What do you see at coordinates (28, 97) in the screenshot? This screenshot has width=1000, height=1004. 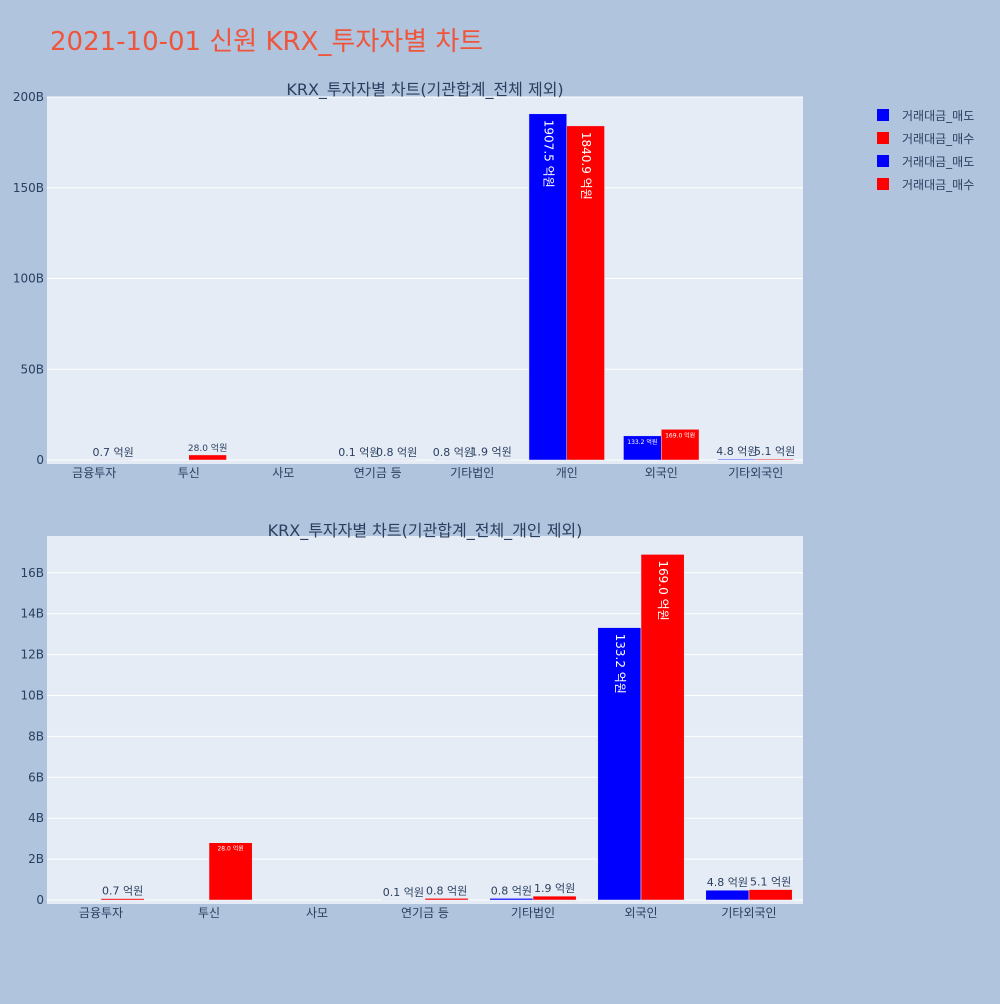 I see `y-tick-label: 200B` at bounding box center [28, 97].